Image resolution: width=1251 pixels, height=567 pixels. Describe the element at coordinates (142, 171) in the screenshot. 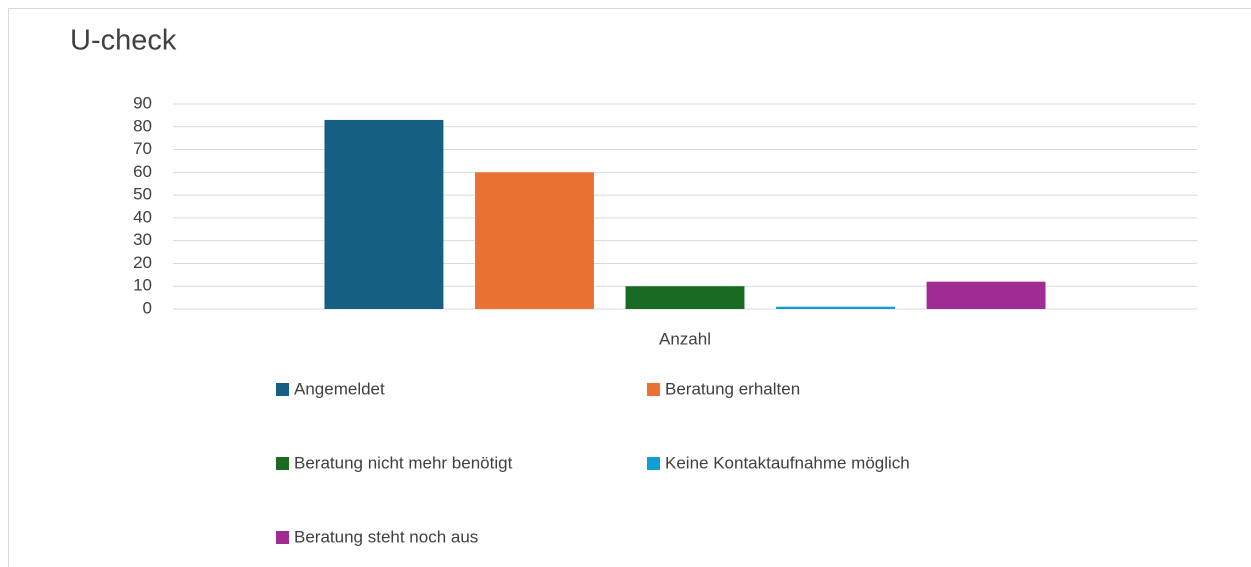

I see `y-tick-label: 60` at that location.